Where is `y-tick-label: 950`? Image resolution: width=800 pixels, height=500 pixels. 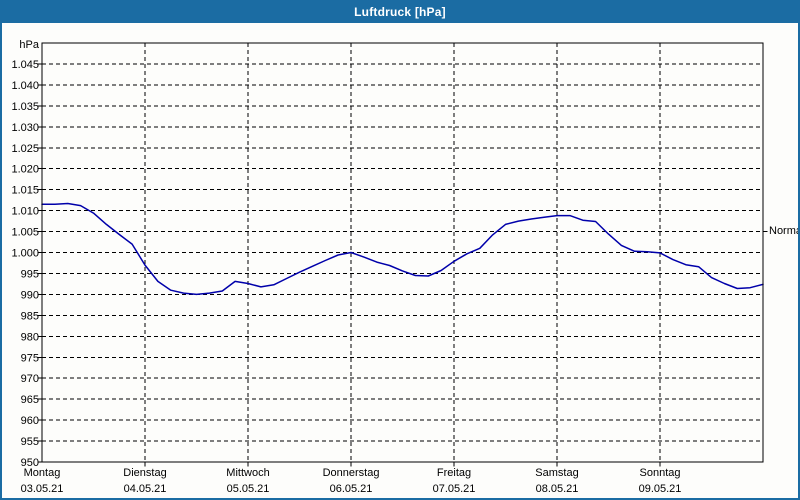 y-tick-label: 950 is located at coordinates (30, 463).